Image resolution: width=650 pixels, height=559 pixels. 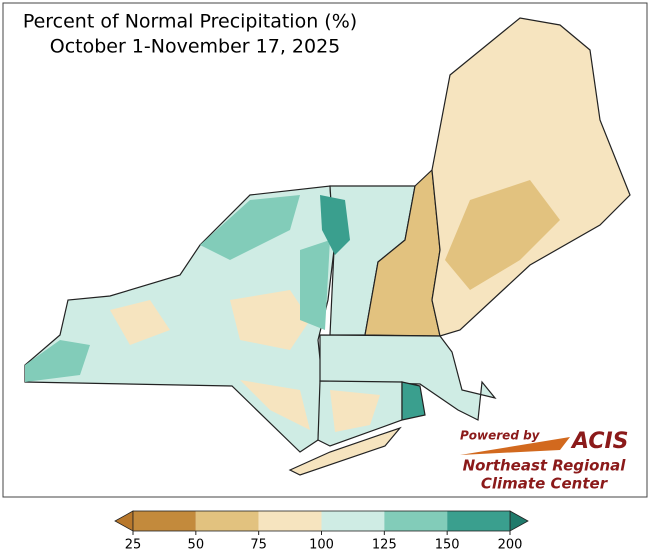 What do you see at coordinates (447, 545) in the screenshot?
I see `colorbar-tick-label: 150` at bounding box center [447, 545].